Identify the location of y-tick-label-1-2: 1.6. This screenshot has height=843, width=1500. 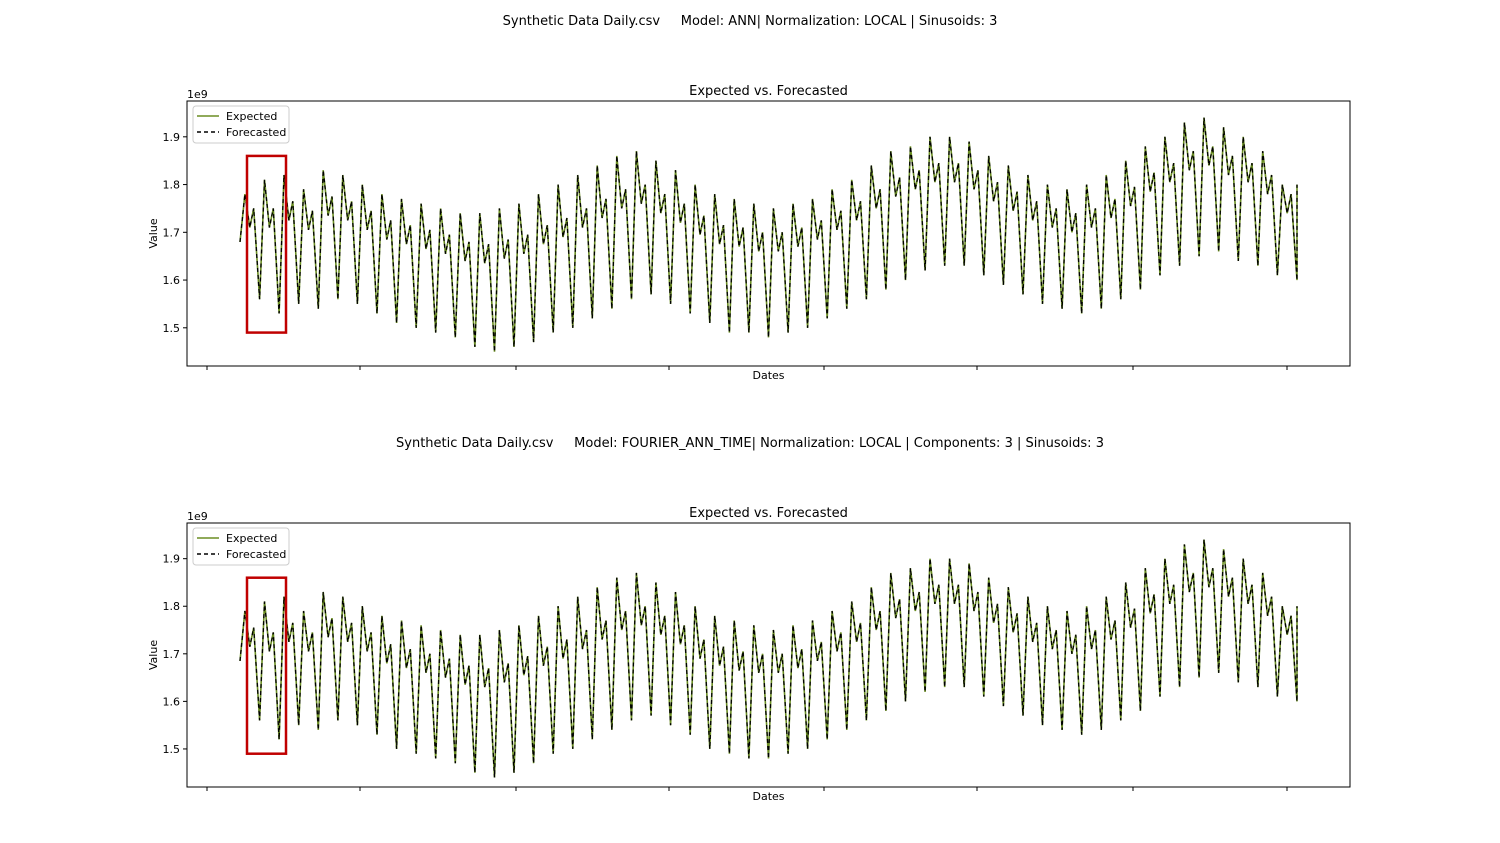
(172, 280).